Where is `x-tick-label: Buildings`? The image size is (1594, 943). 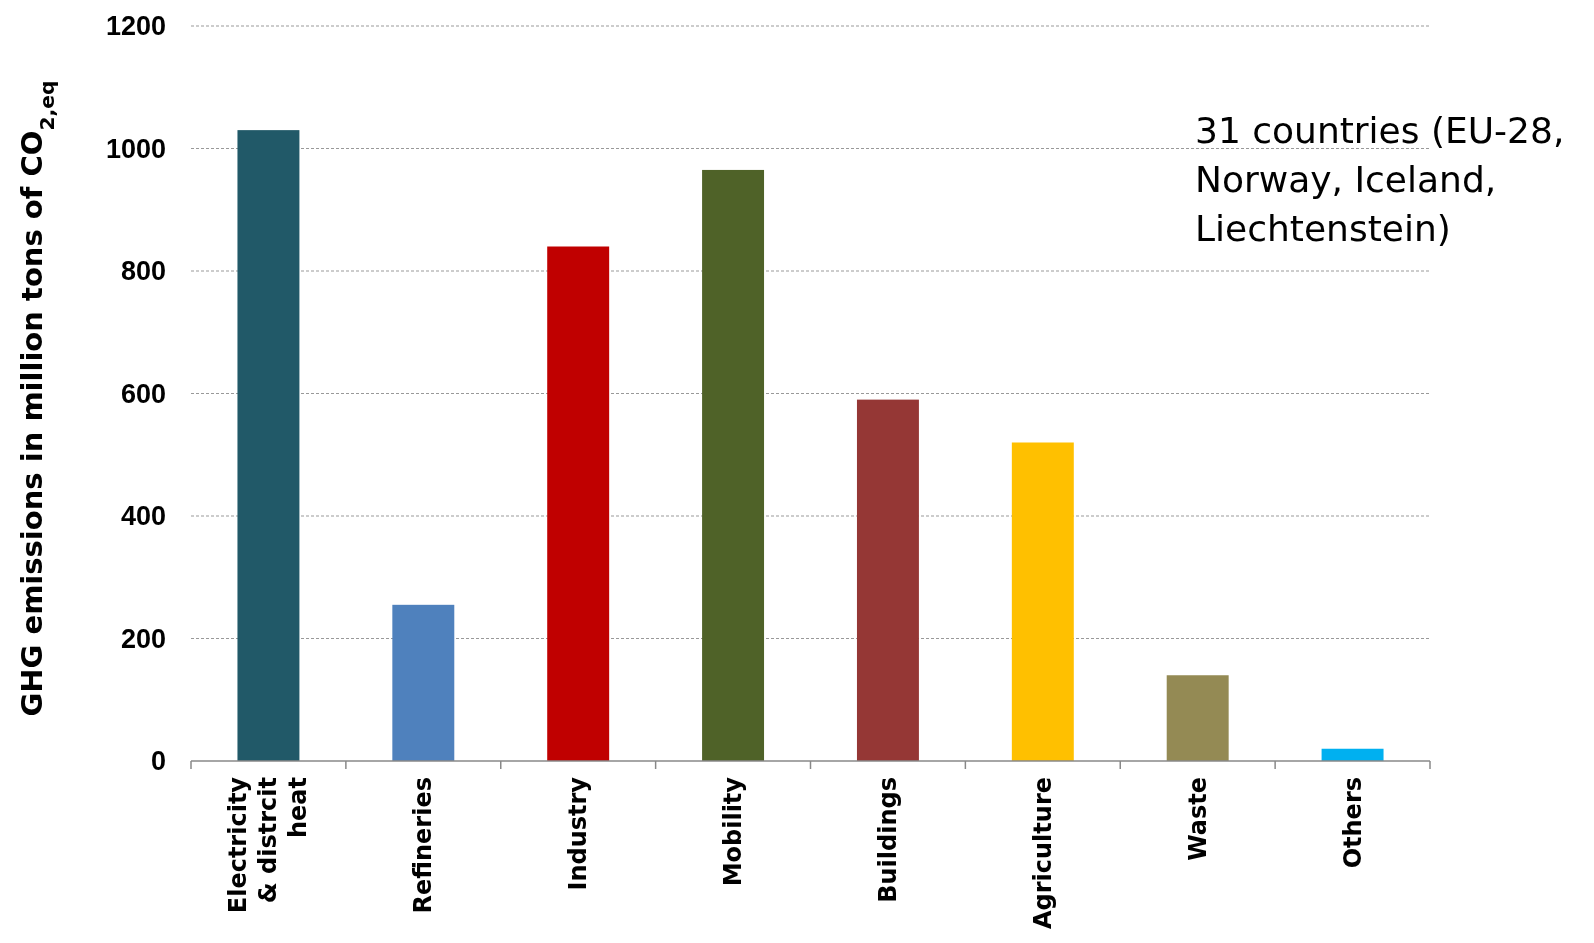 x-tick-label: Buildings is located at coordinates (887, 840).